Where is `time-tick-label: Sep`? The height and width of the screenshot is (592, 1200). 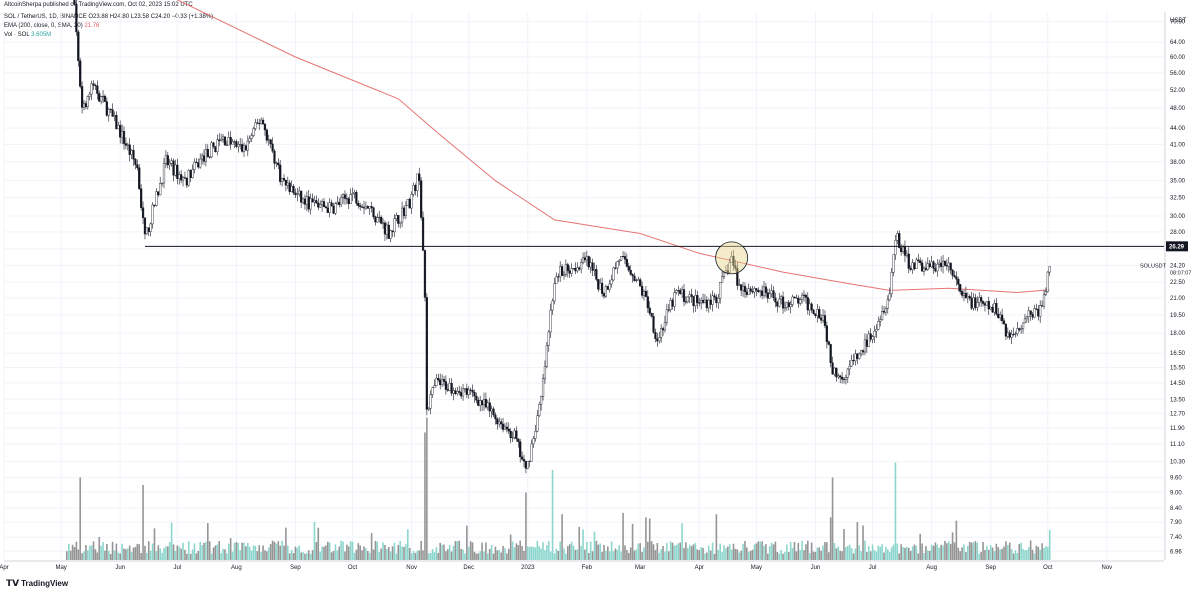 time-tick-label: Sep is located at coordinates (990, 568).